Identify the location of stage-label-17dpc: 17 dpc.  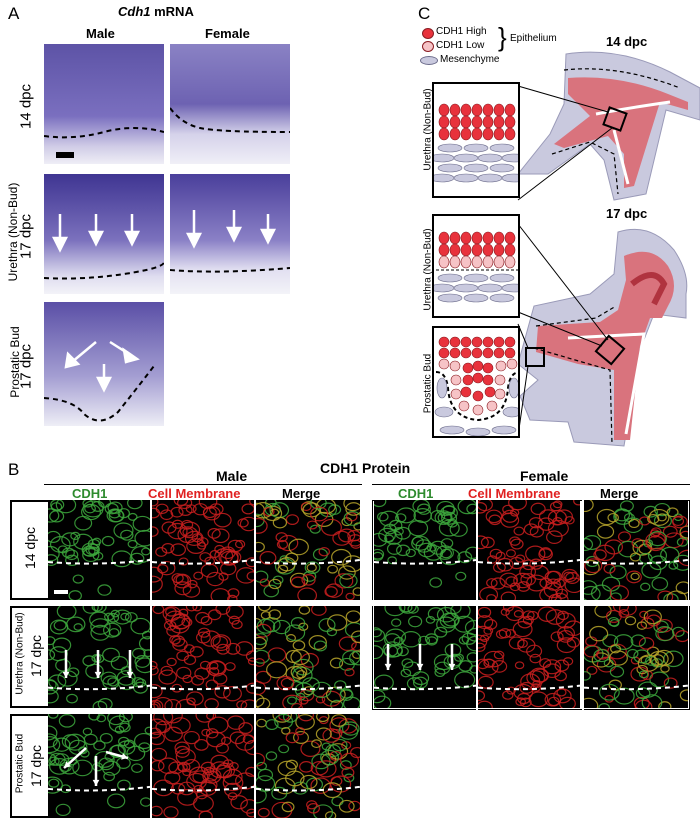
(627, 213).